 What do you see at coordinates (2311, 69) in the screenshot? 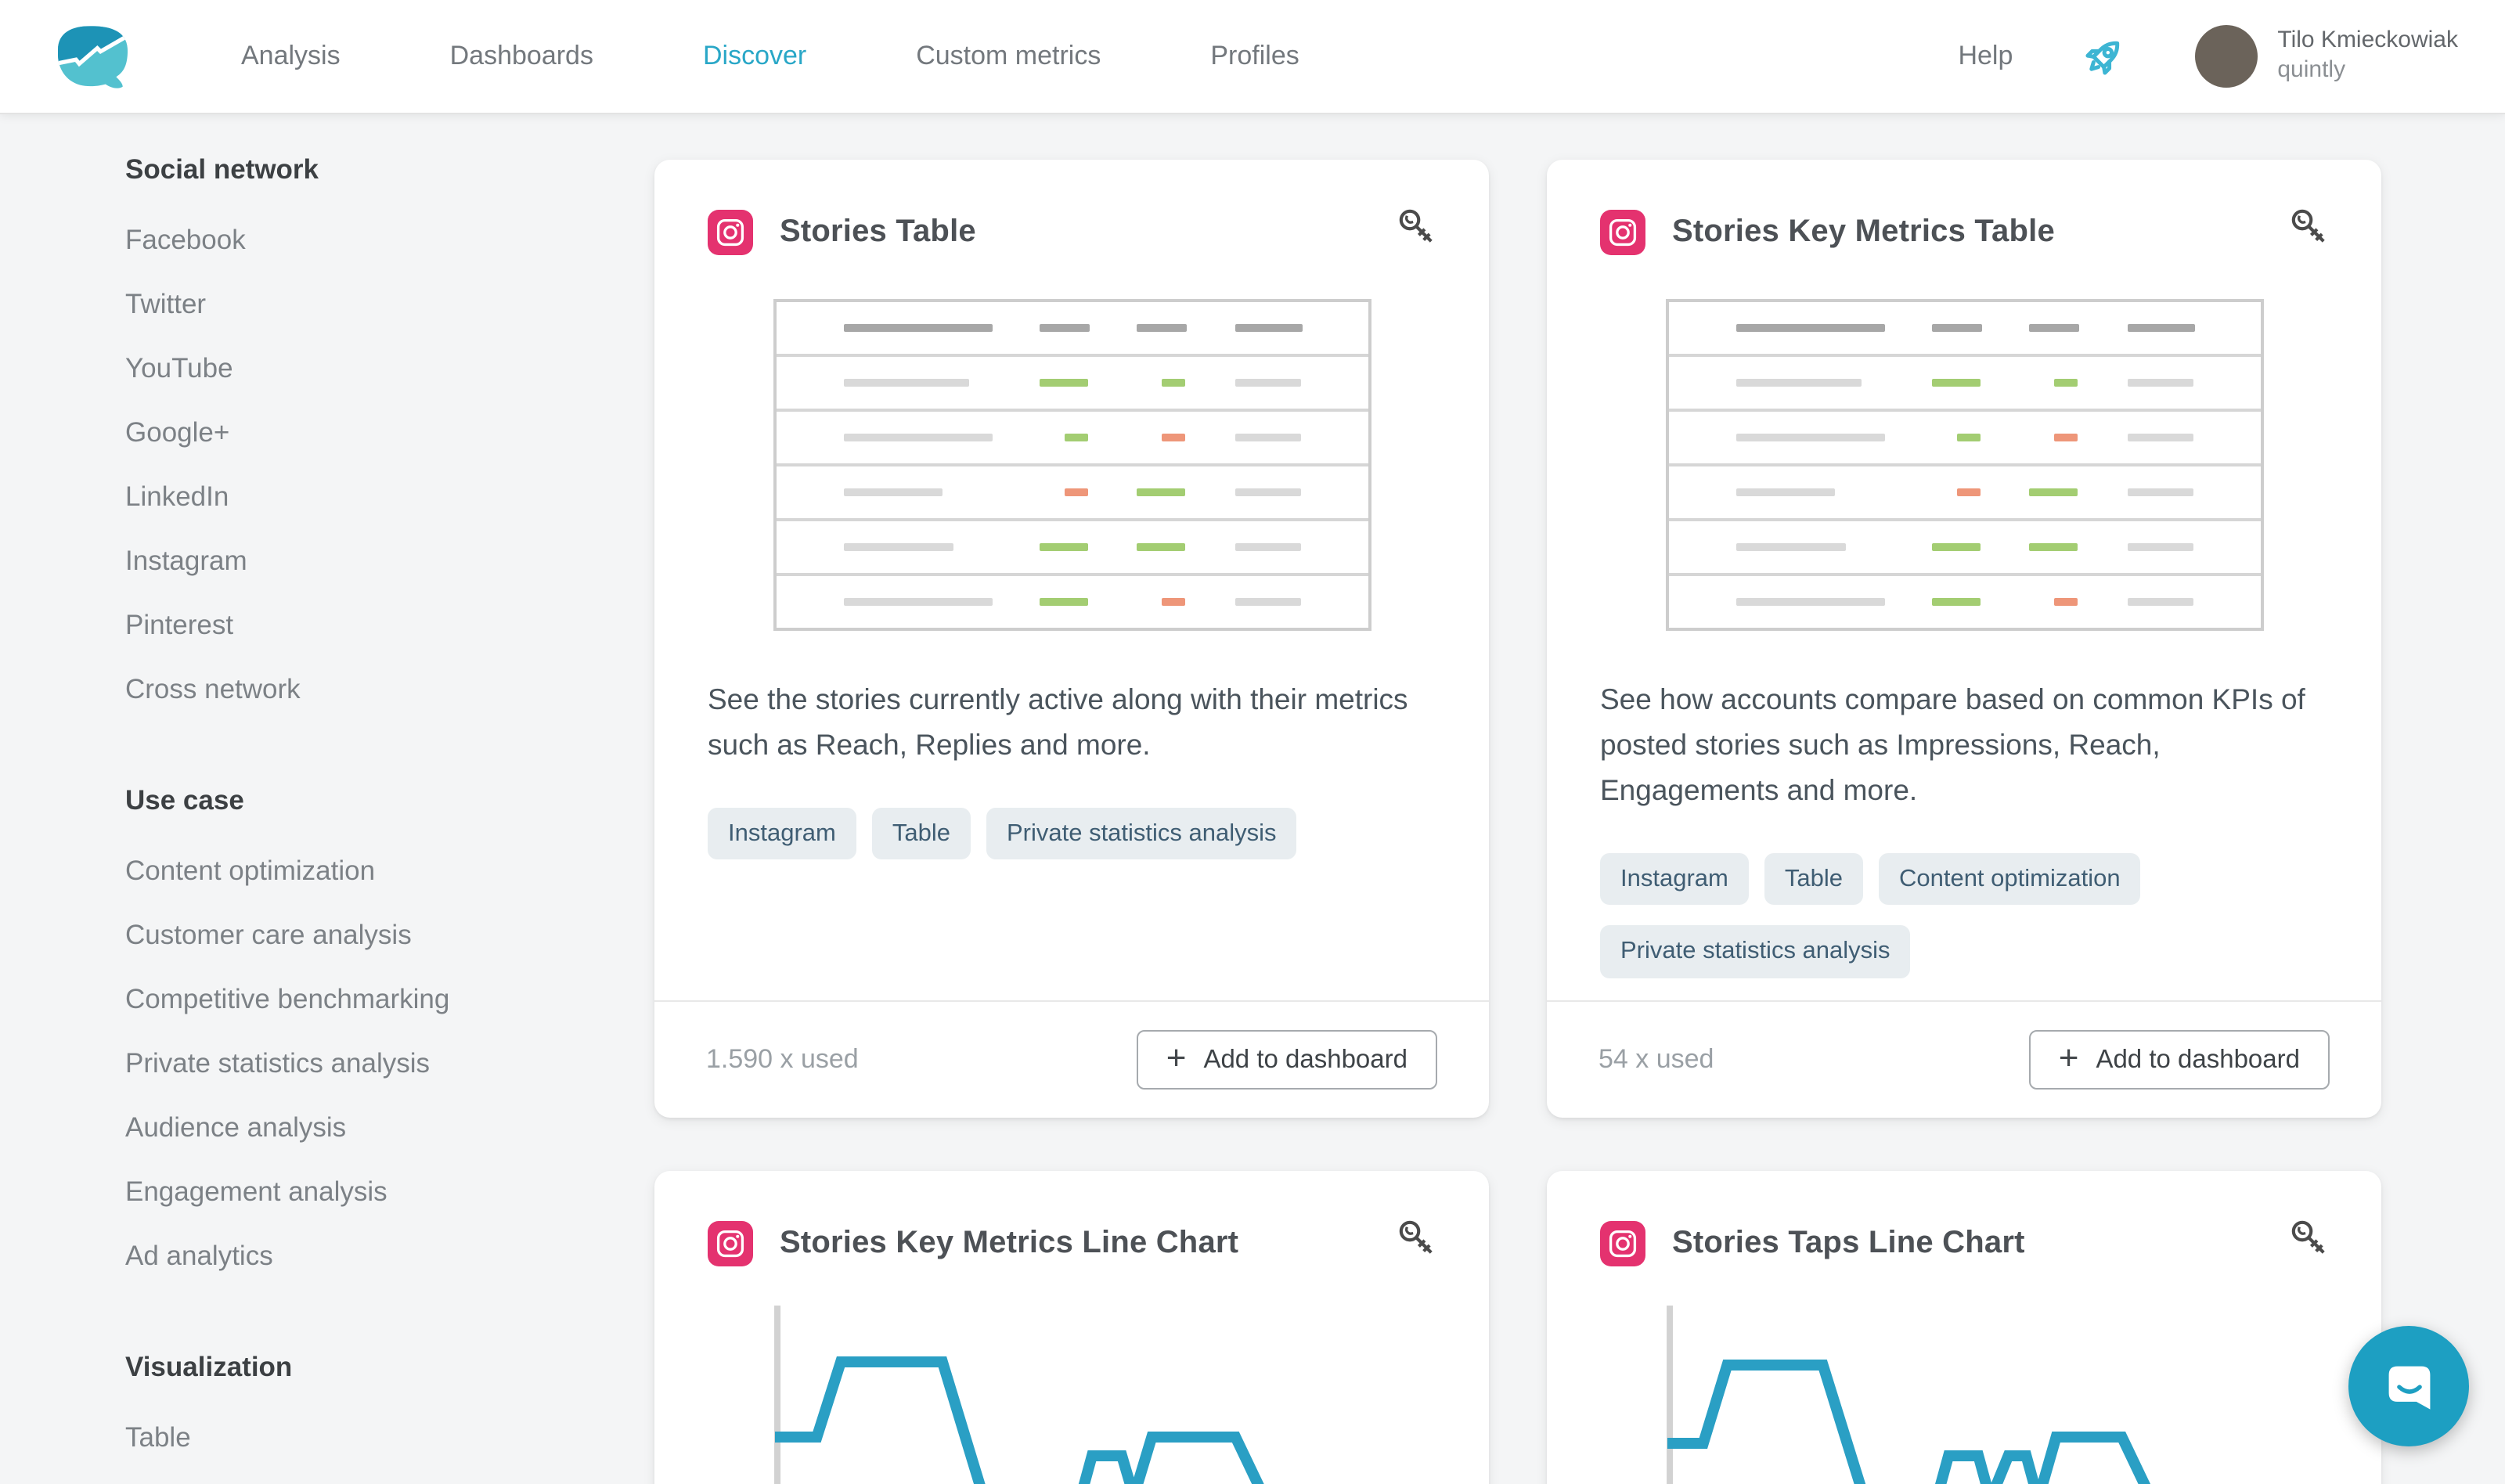
I see `user-company: quintly` at bounding box center [2311, 69].